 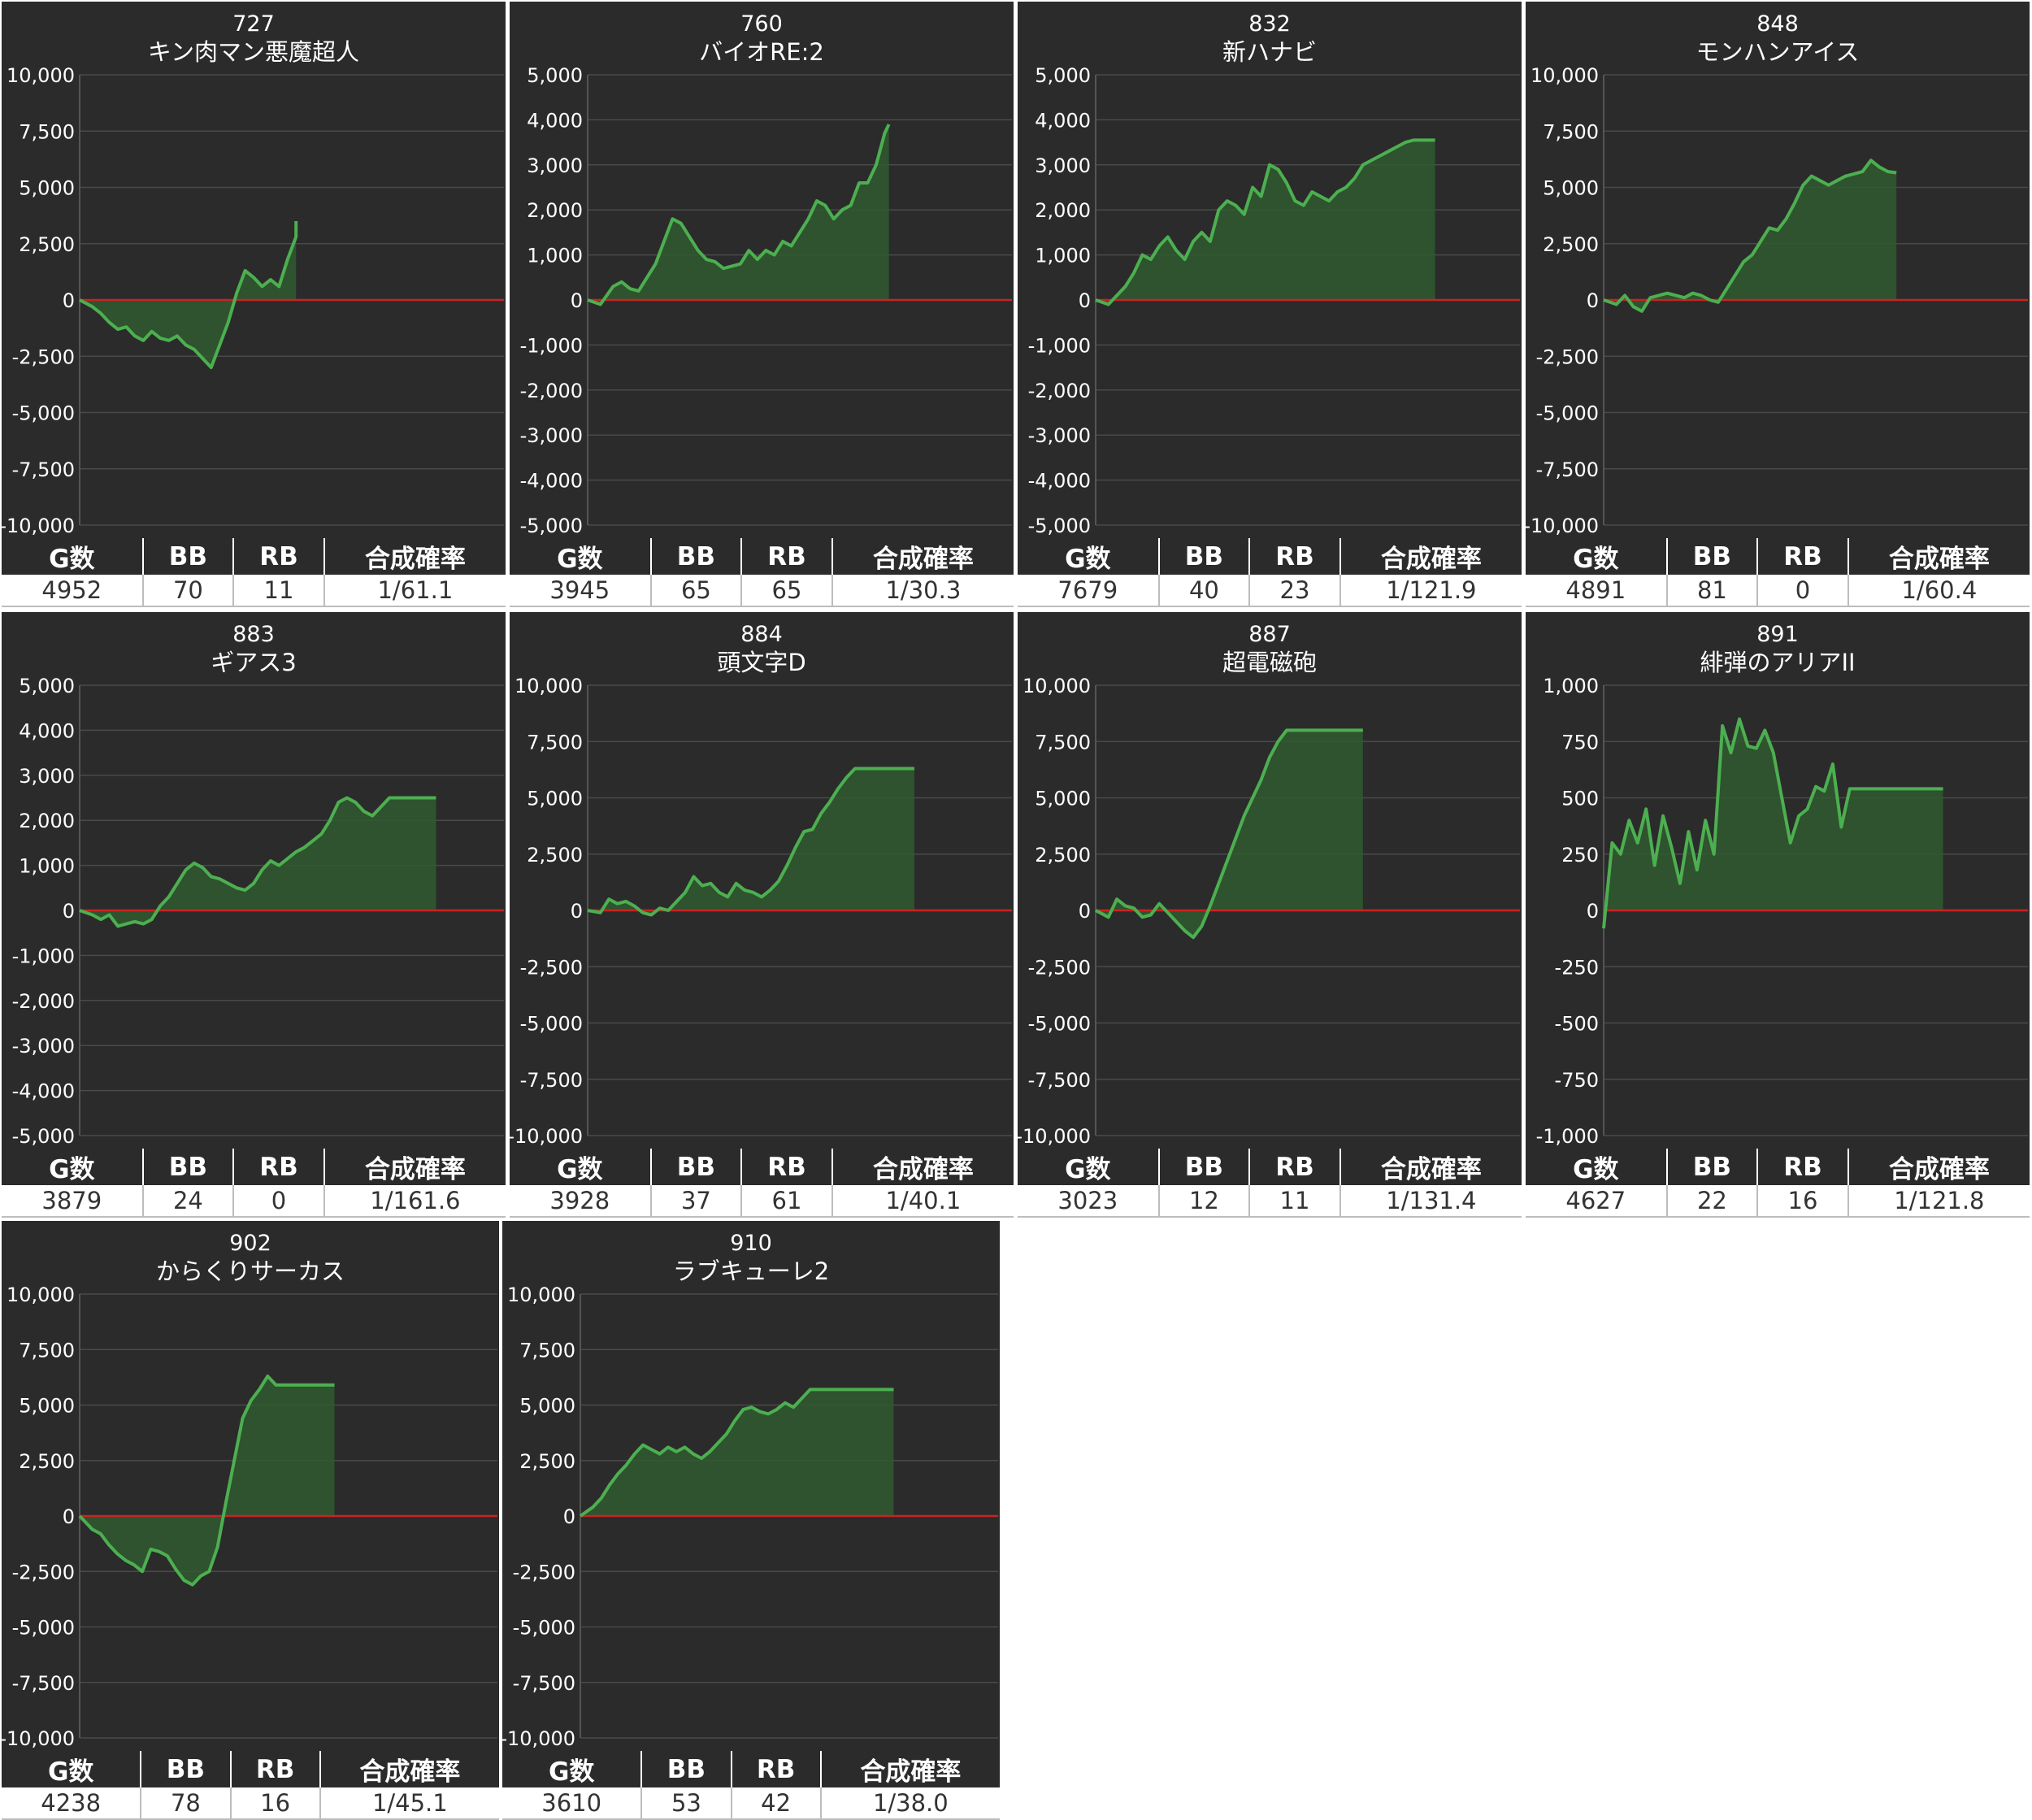 What do you see at coordinates (761, 52) in the screenshot?
I see `machine-title: バイオRE:2` at bounding box center [761, 52].